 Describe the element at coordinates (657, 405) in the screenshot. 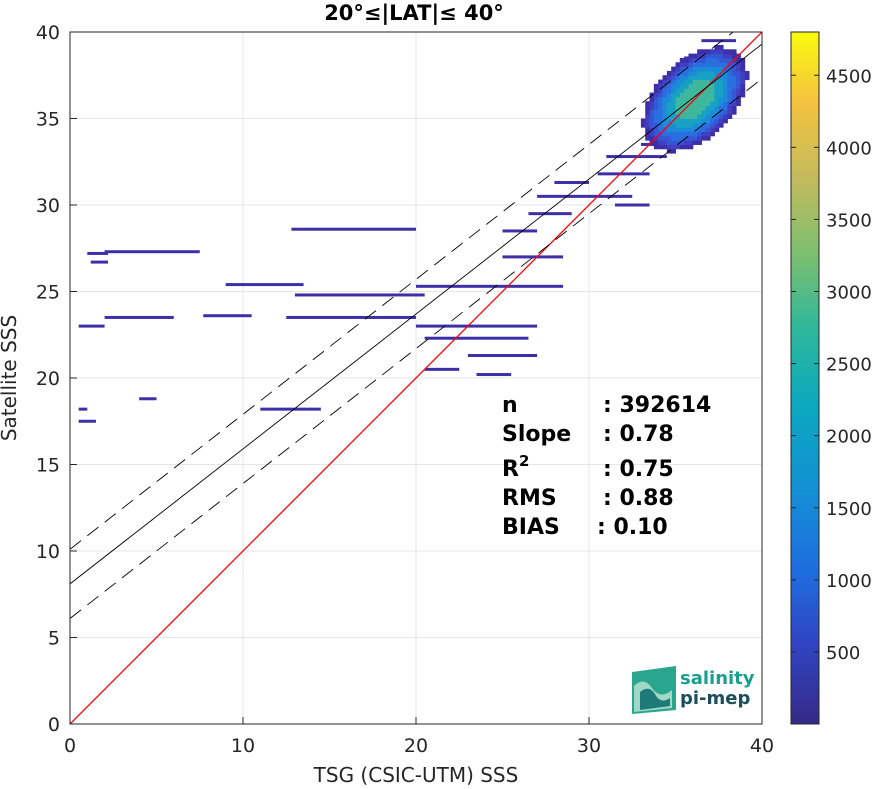

I see `stat-n-value: : 392614` at that location.